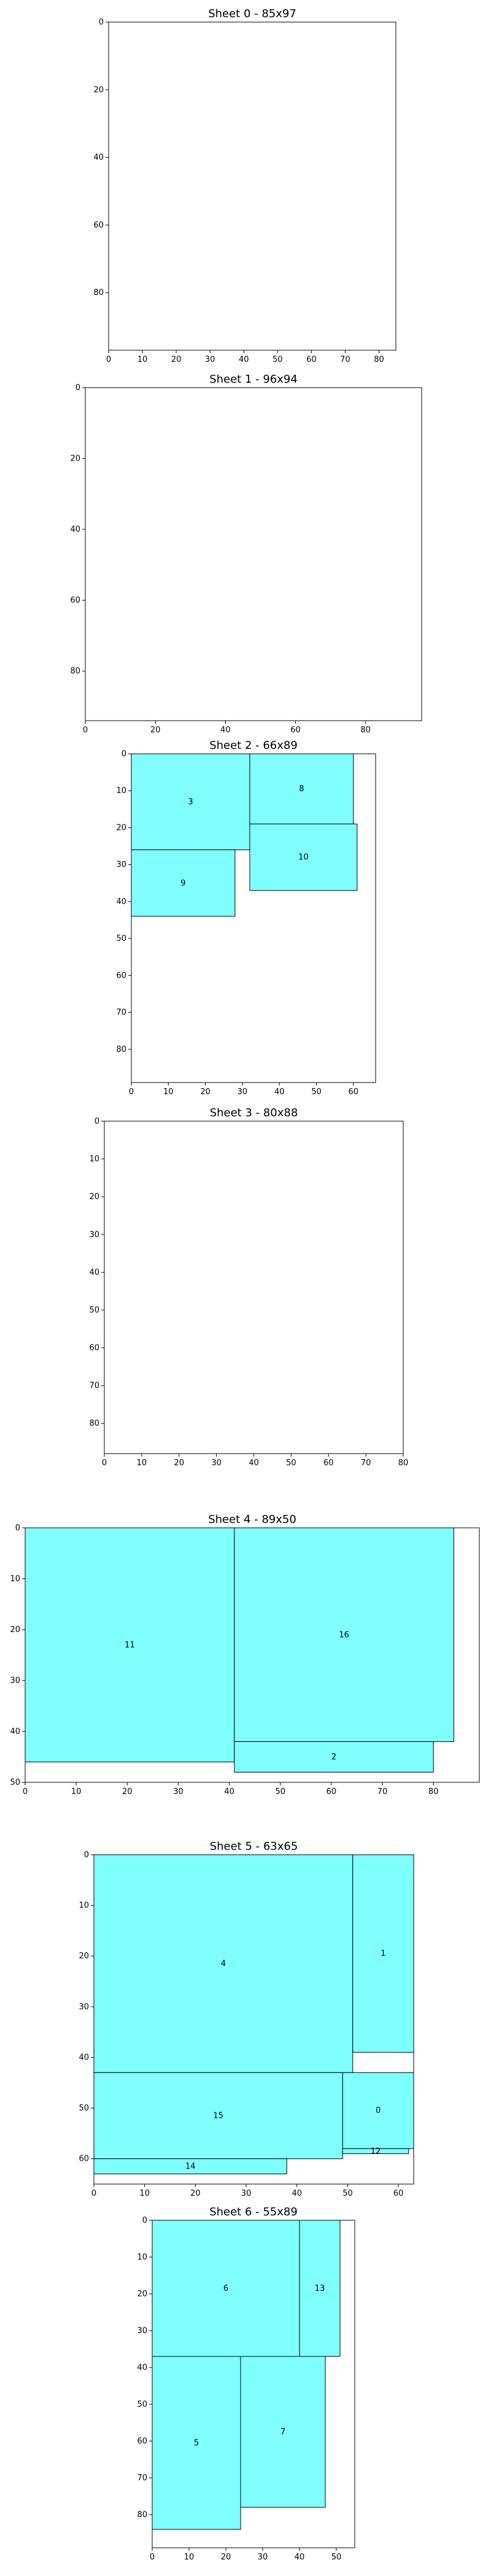 Image resolution: width=491 pixels, height=2576 pixels. Describe the element at coordinates (254, 1112) in the screenshot. I see `sheet-title: Sheet 3 - 80x88` at that location.